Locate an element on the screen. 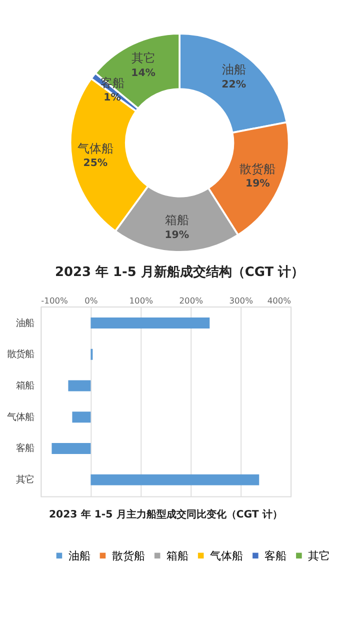 The height and width of the screenshot is (619, 348). slice-label: 油船 is located at coordinates (234, 69).